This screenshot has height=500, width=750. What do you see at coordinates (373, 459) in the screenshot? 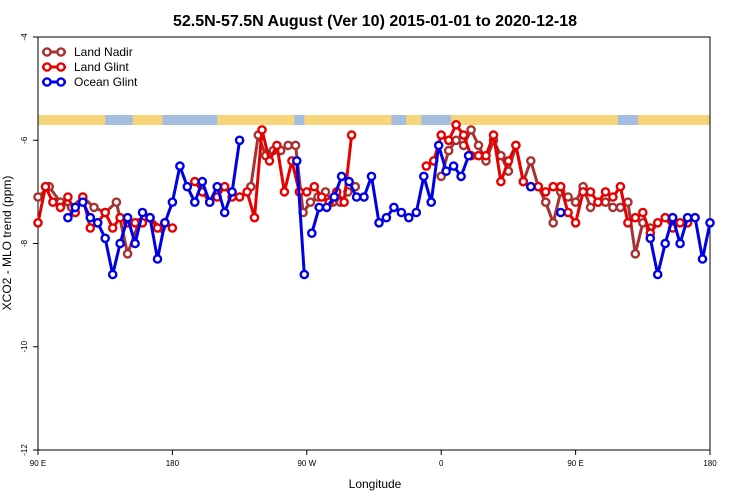
I see `x-axis: 90 E 180 90 W 0 90 E 180` at bounding box center [373, 459].